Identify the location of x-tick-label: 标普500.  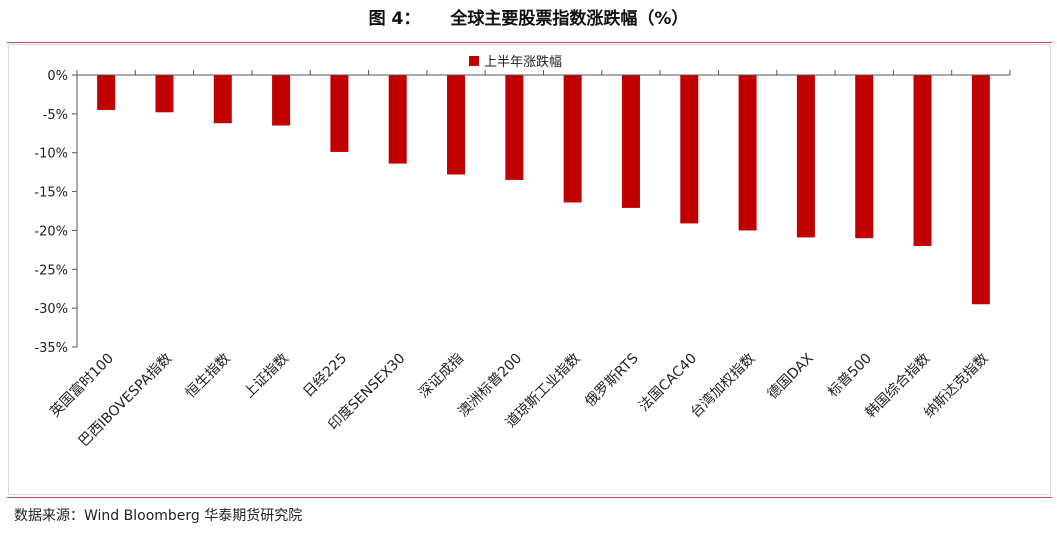
(850, 376).